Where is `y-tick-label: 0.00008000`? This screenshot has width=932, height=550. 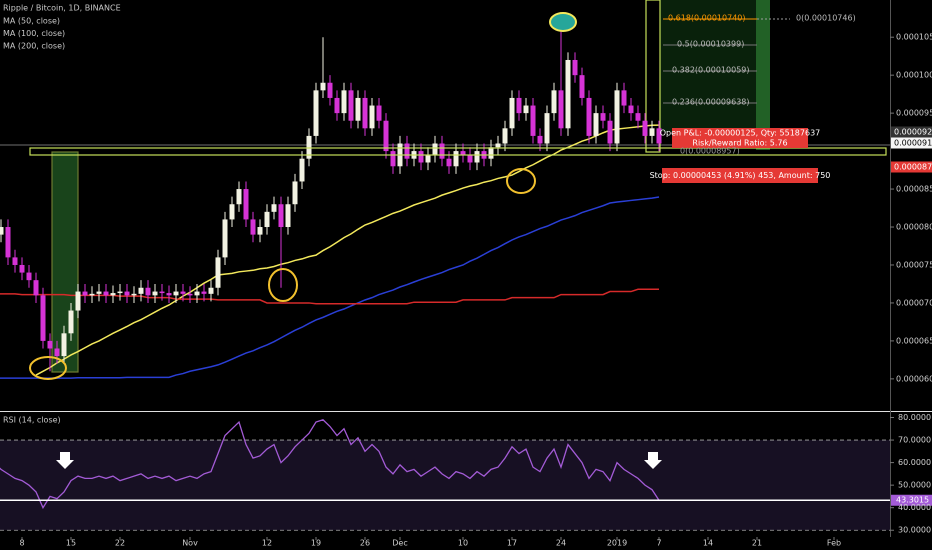
y-tick-label: 0.00008000 is located at coordinates (914, 227).